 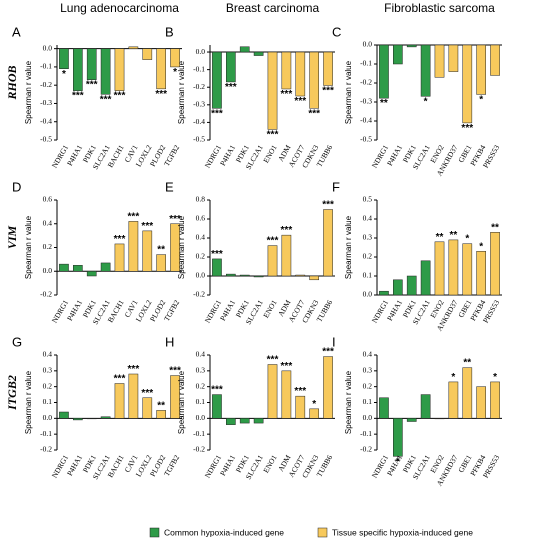 I want to click on y-tick-label: 0.3, so click(x=368, y=370).